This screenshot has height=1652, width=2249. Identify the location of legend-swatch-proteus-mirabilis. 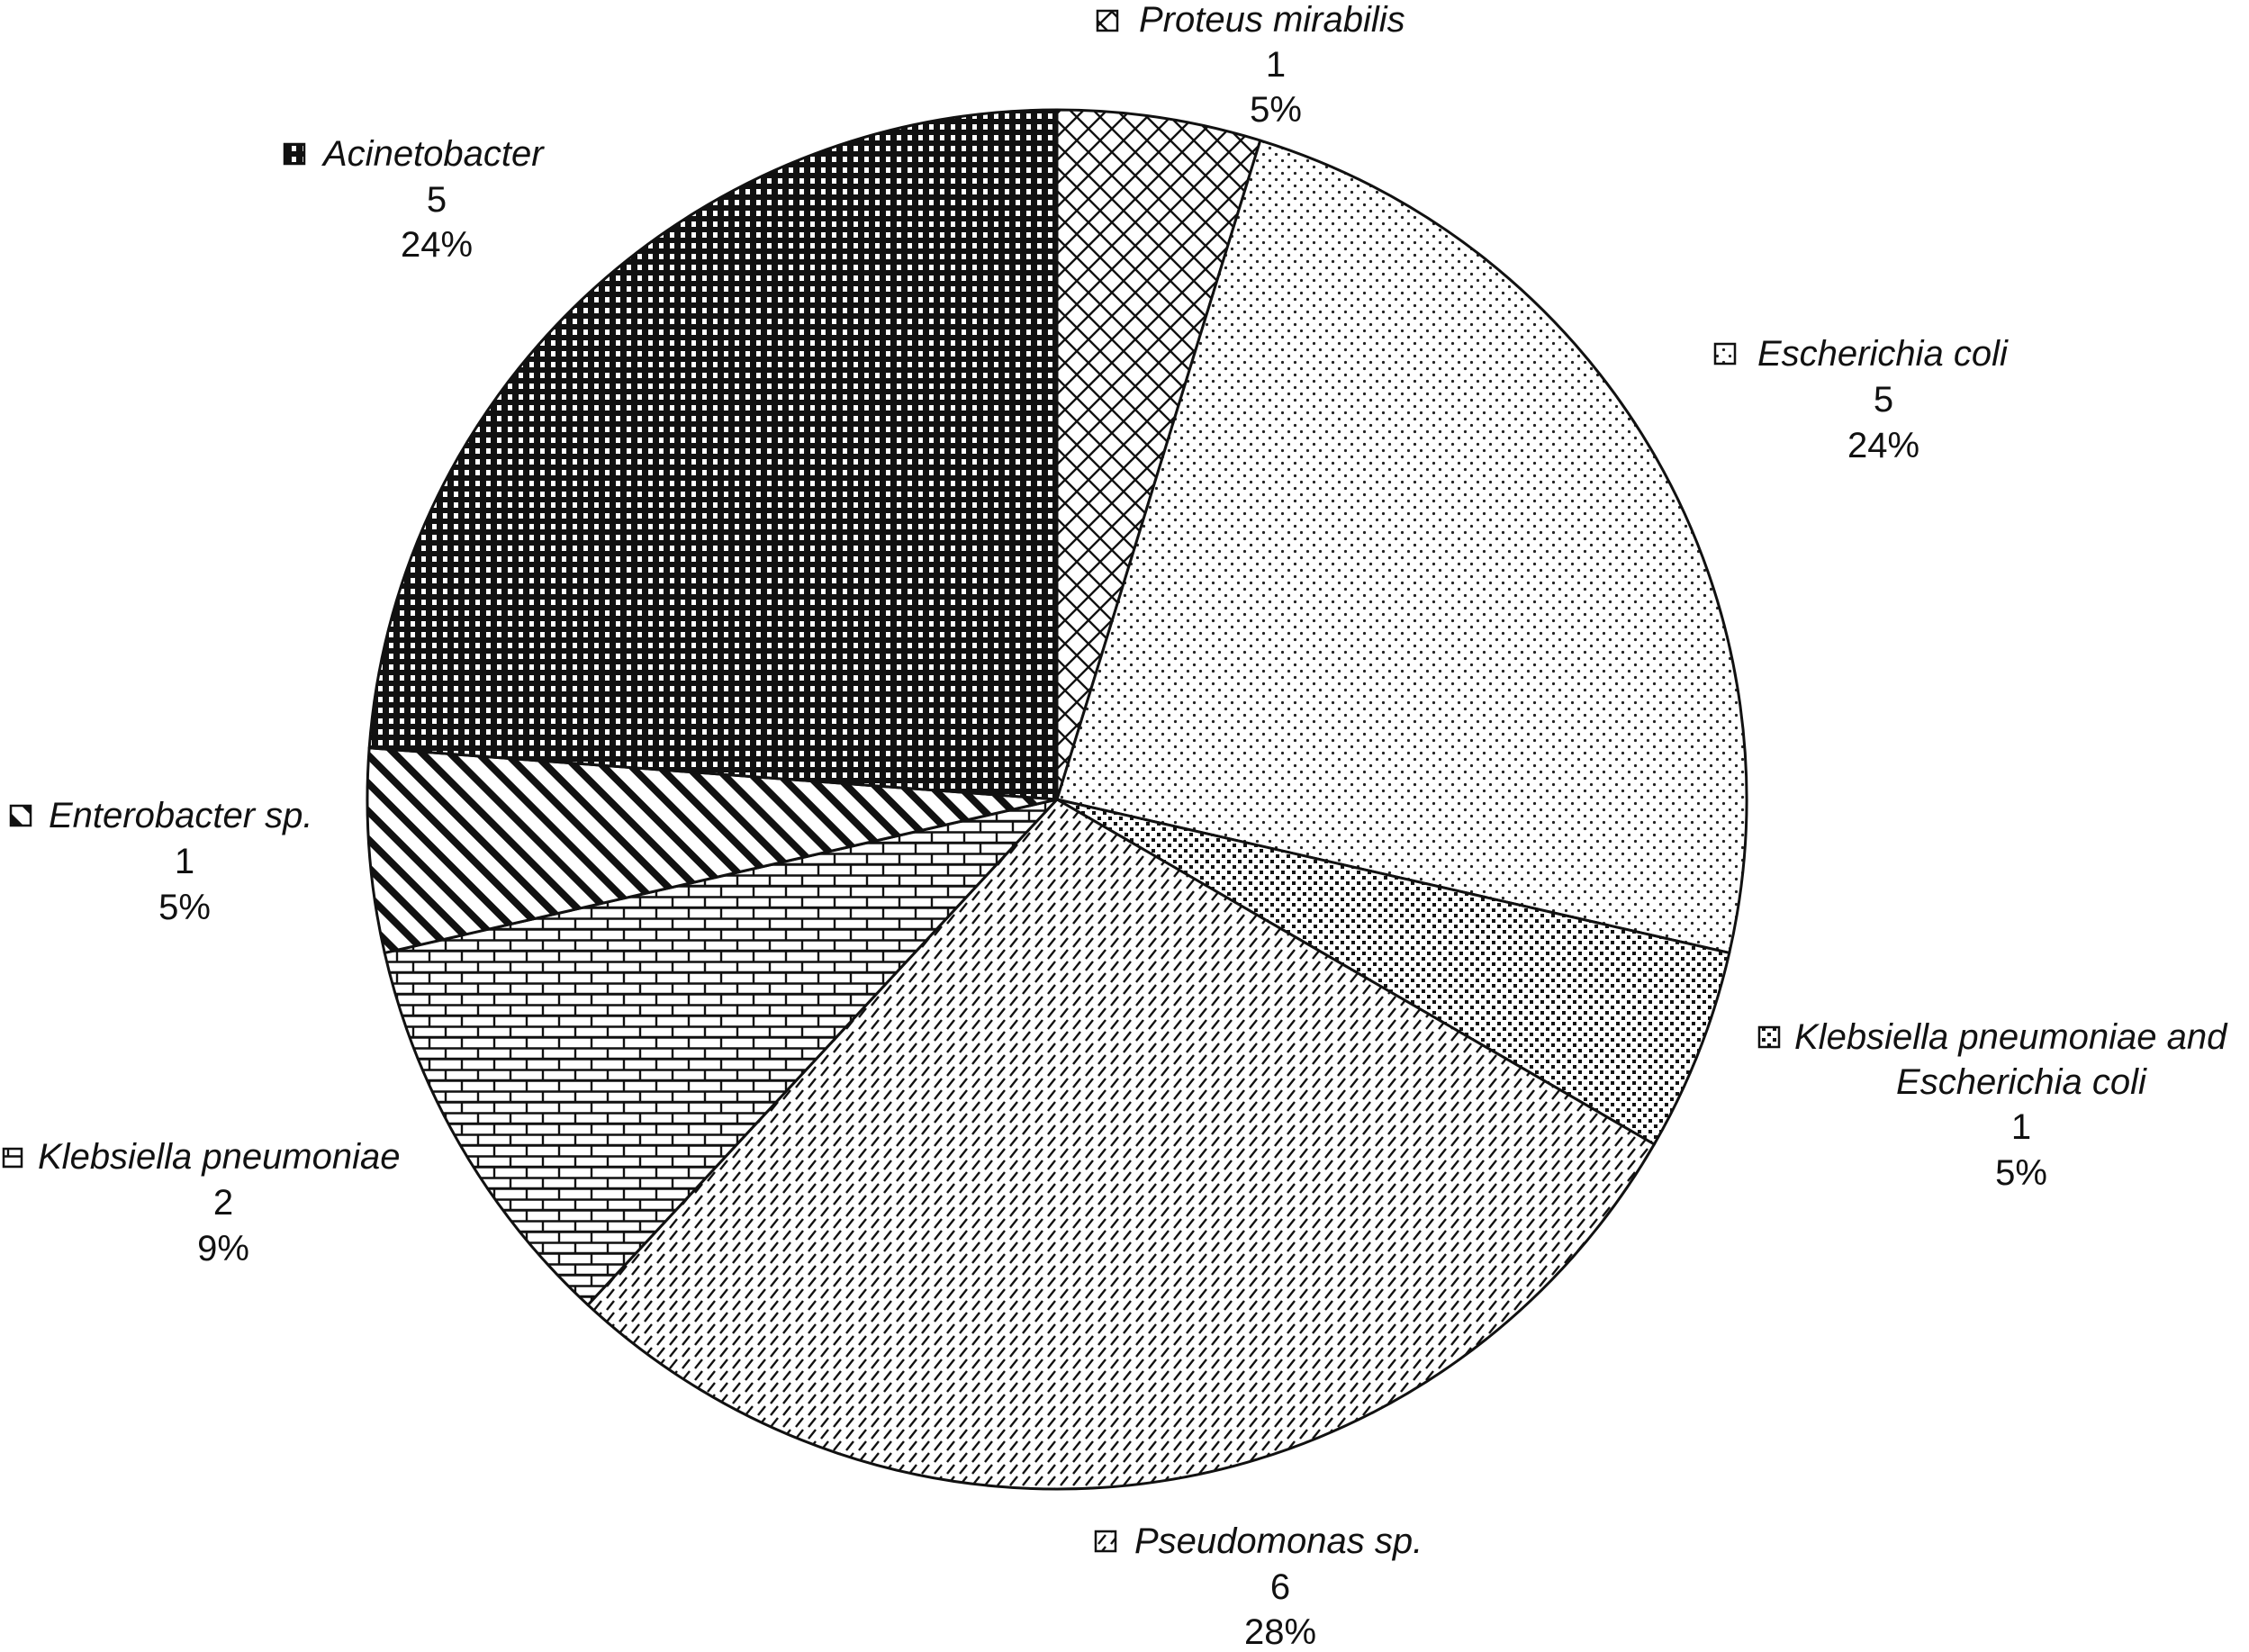
(1107, 20).